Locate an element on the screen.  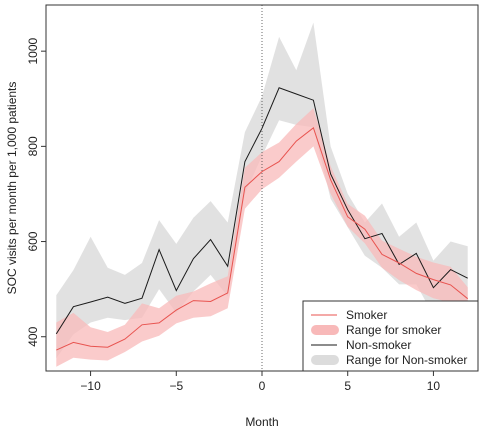
legend-swatch-range-for-non-smoker is located at coordinates (325, 360).